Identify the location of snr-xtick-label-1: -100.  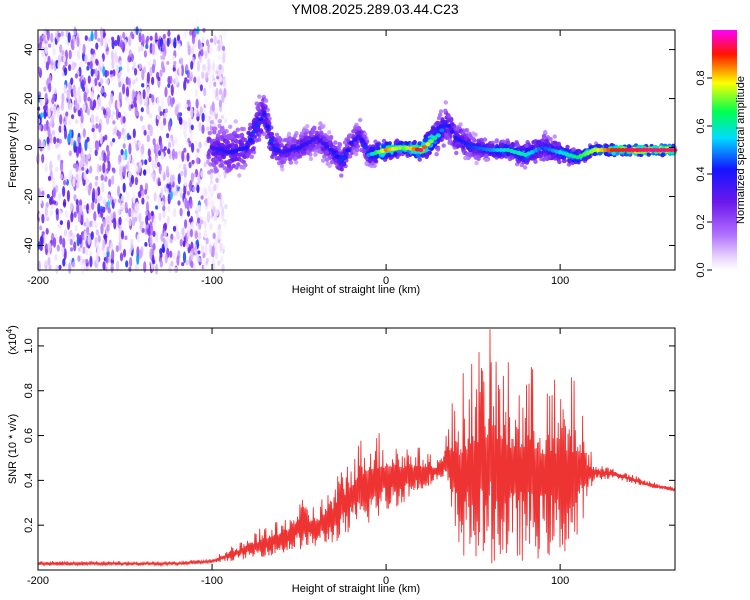
(212, 581).